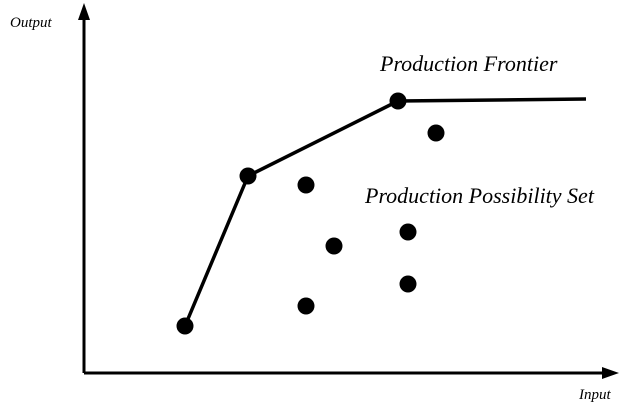 The height and width of the screenshot is (404, 619). Describe the element at coordinates (479, 195) in the screenshot. I see `possibility-set-label: Production Possibility Set` at that location.